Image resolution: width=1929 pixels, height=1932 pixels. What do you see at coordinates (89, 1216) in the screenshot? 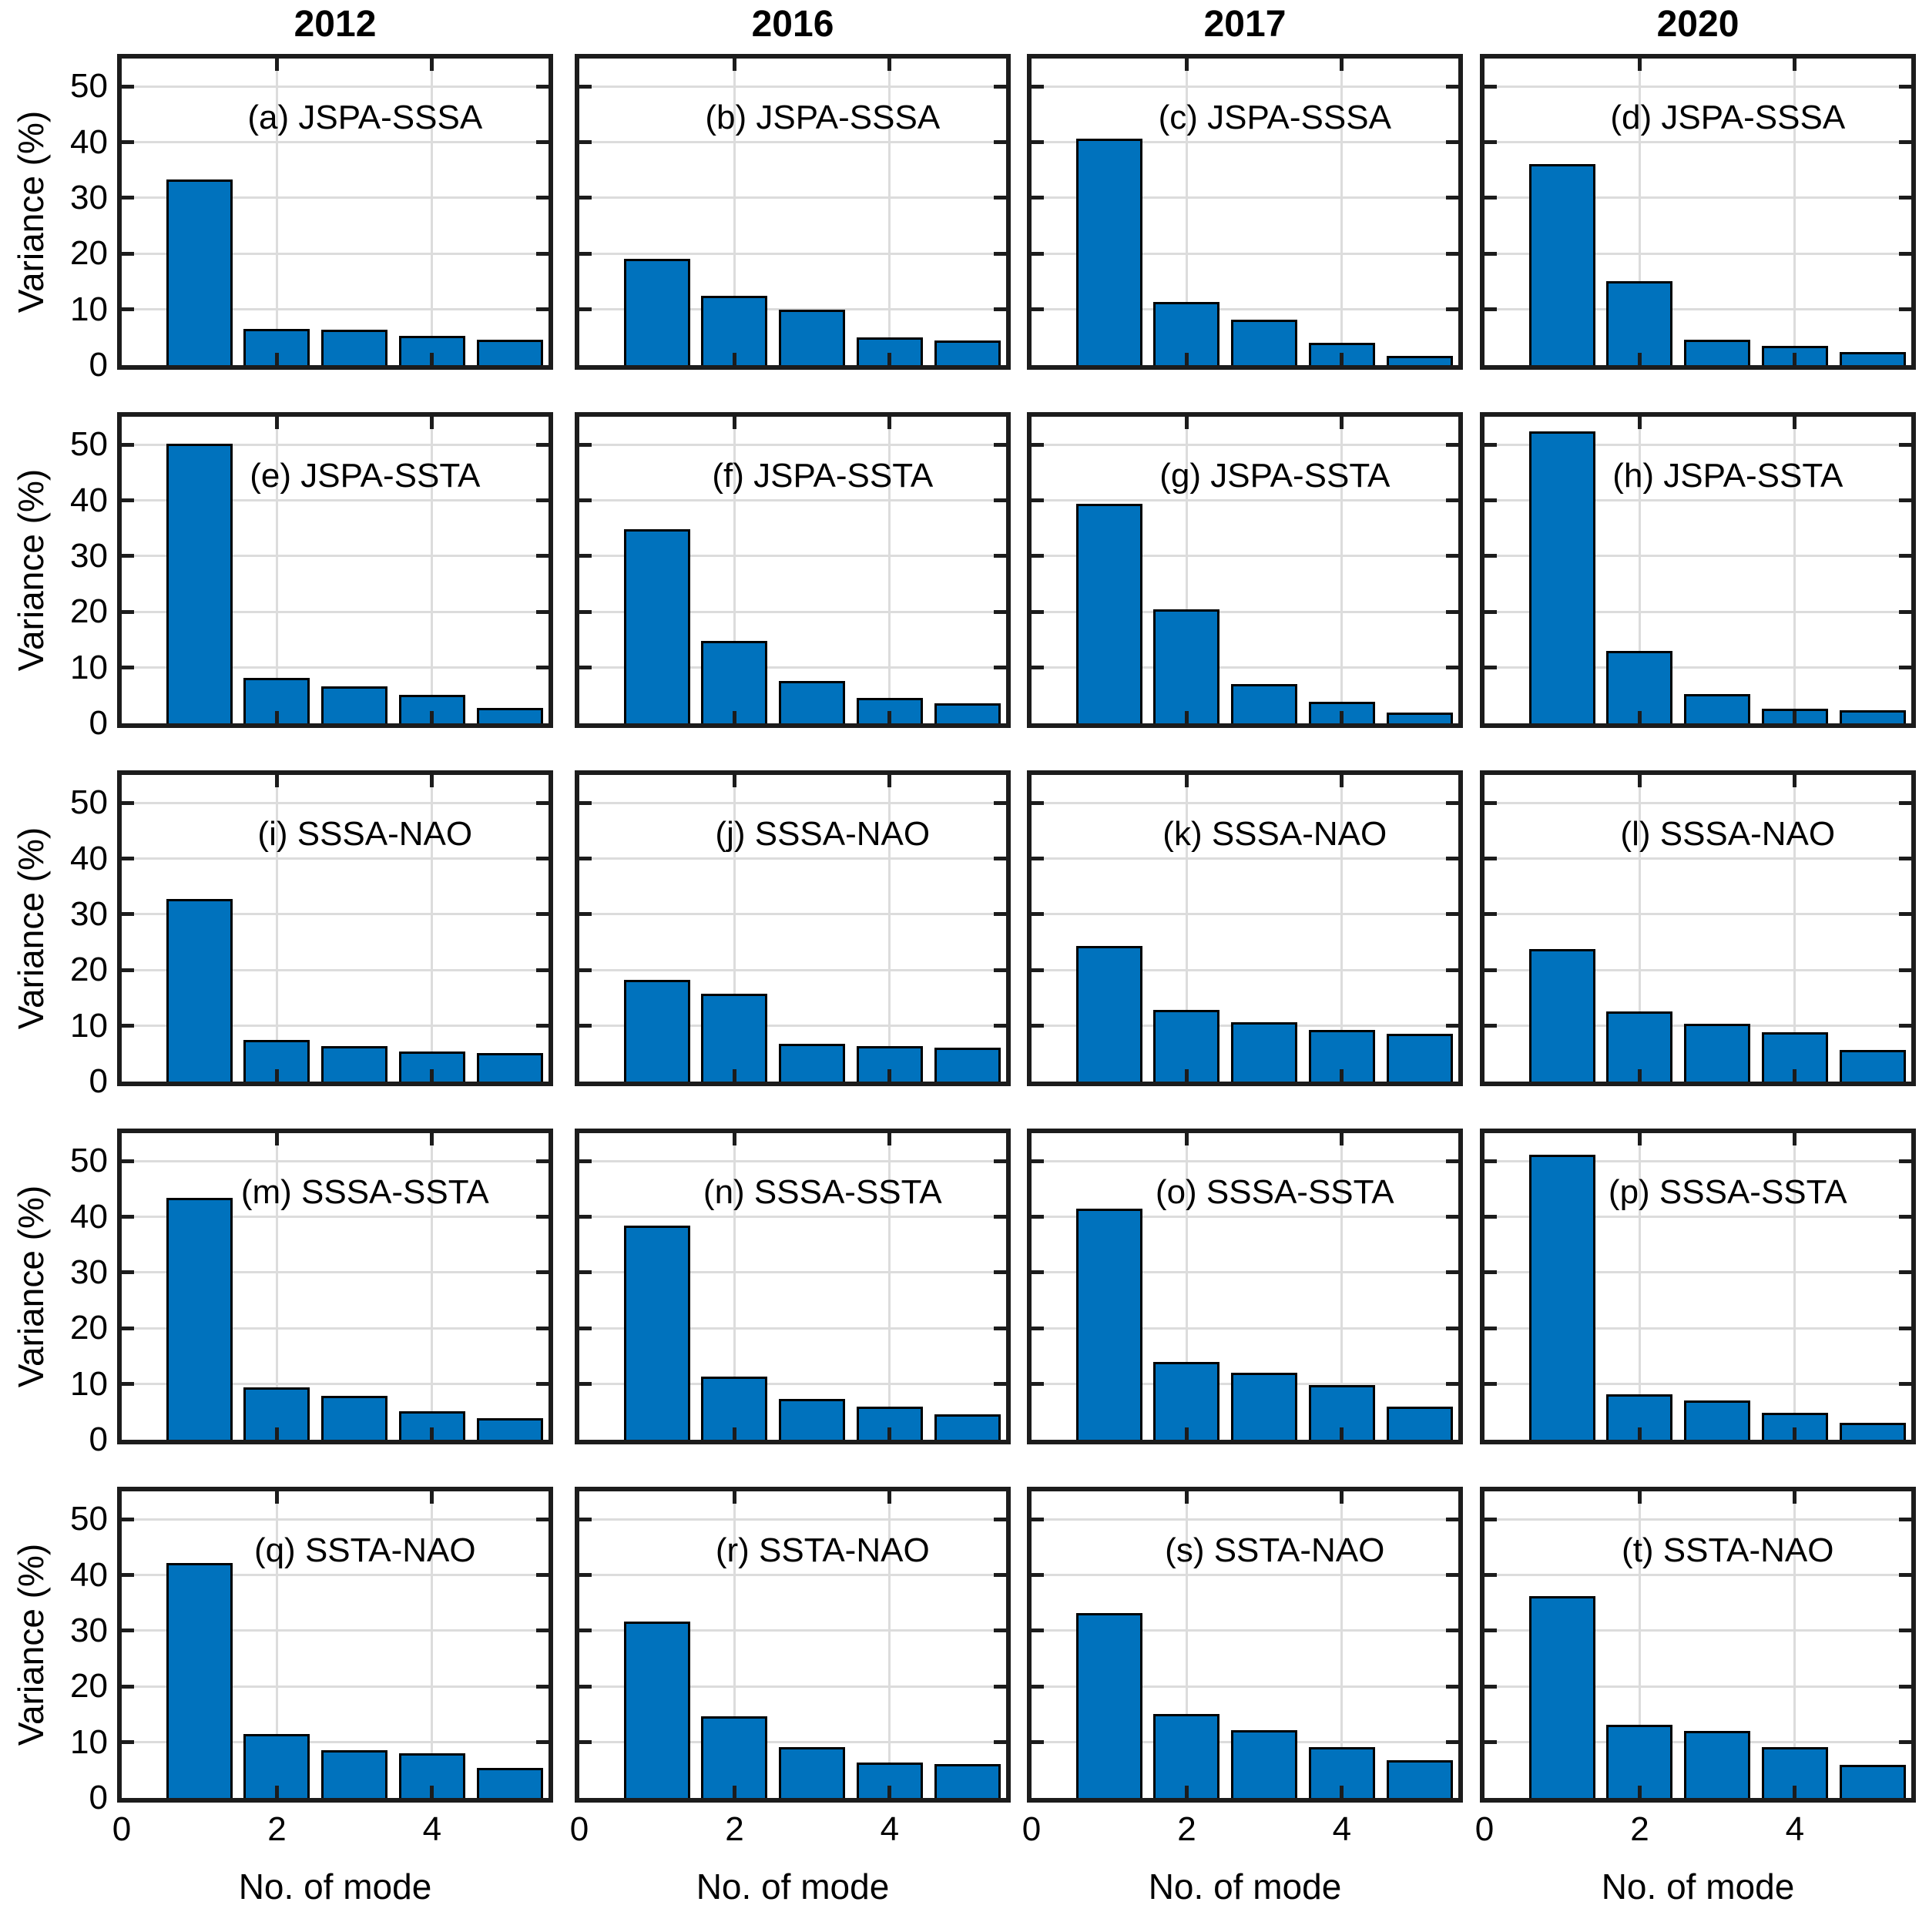
I see `y-tick-label: 40` at bounding box center [89, 1216].